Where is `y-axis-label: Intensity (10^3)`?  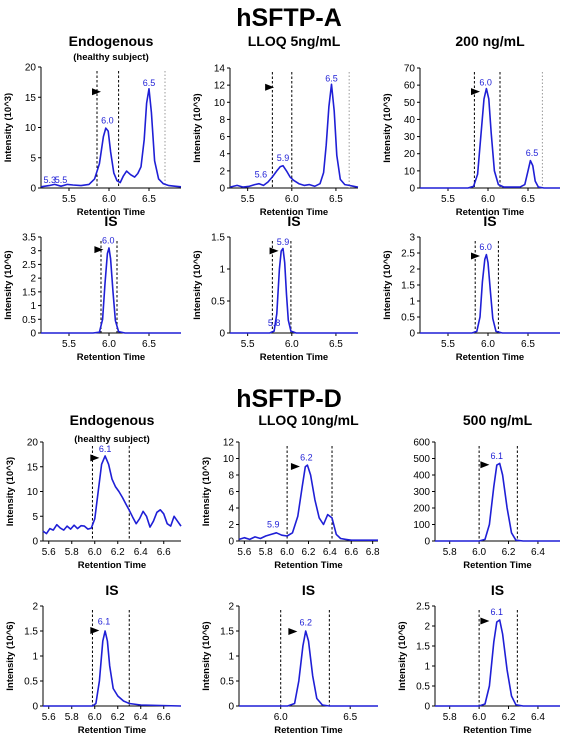
y-axis-label: Intensity (10^3) is located at coordinates (387, 127).